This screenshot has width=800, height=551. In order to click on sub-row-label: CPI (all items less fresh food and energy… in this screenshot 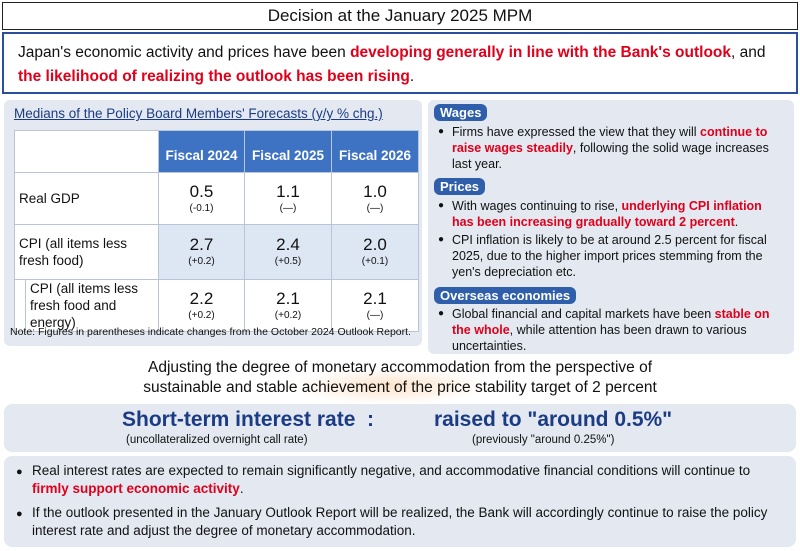, I will do `click(91, 305)`.